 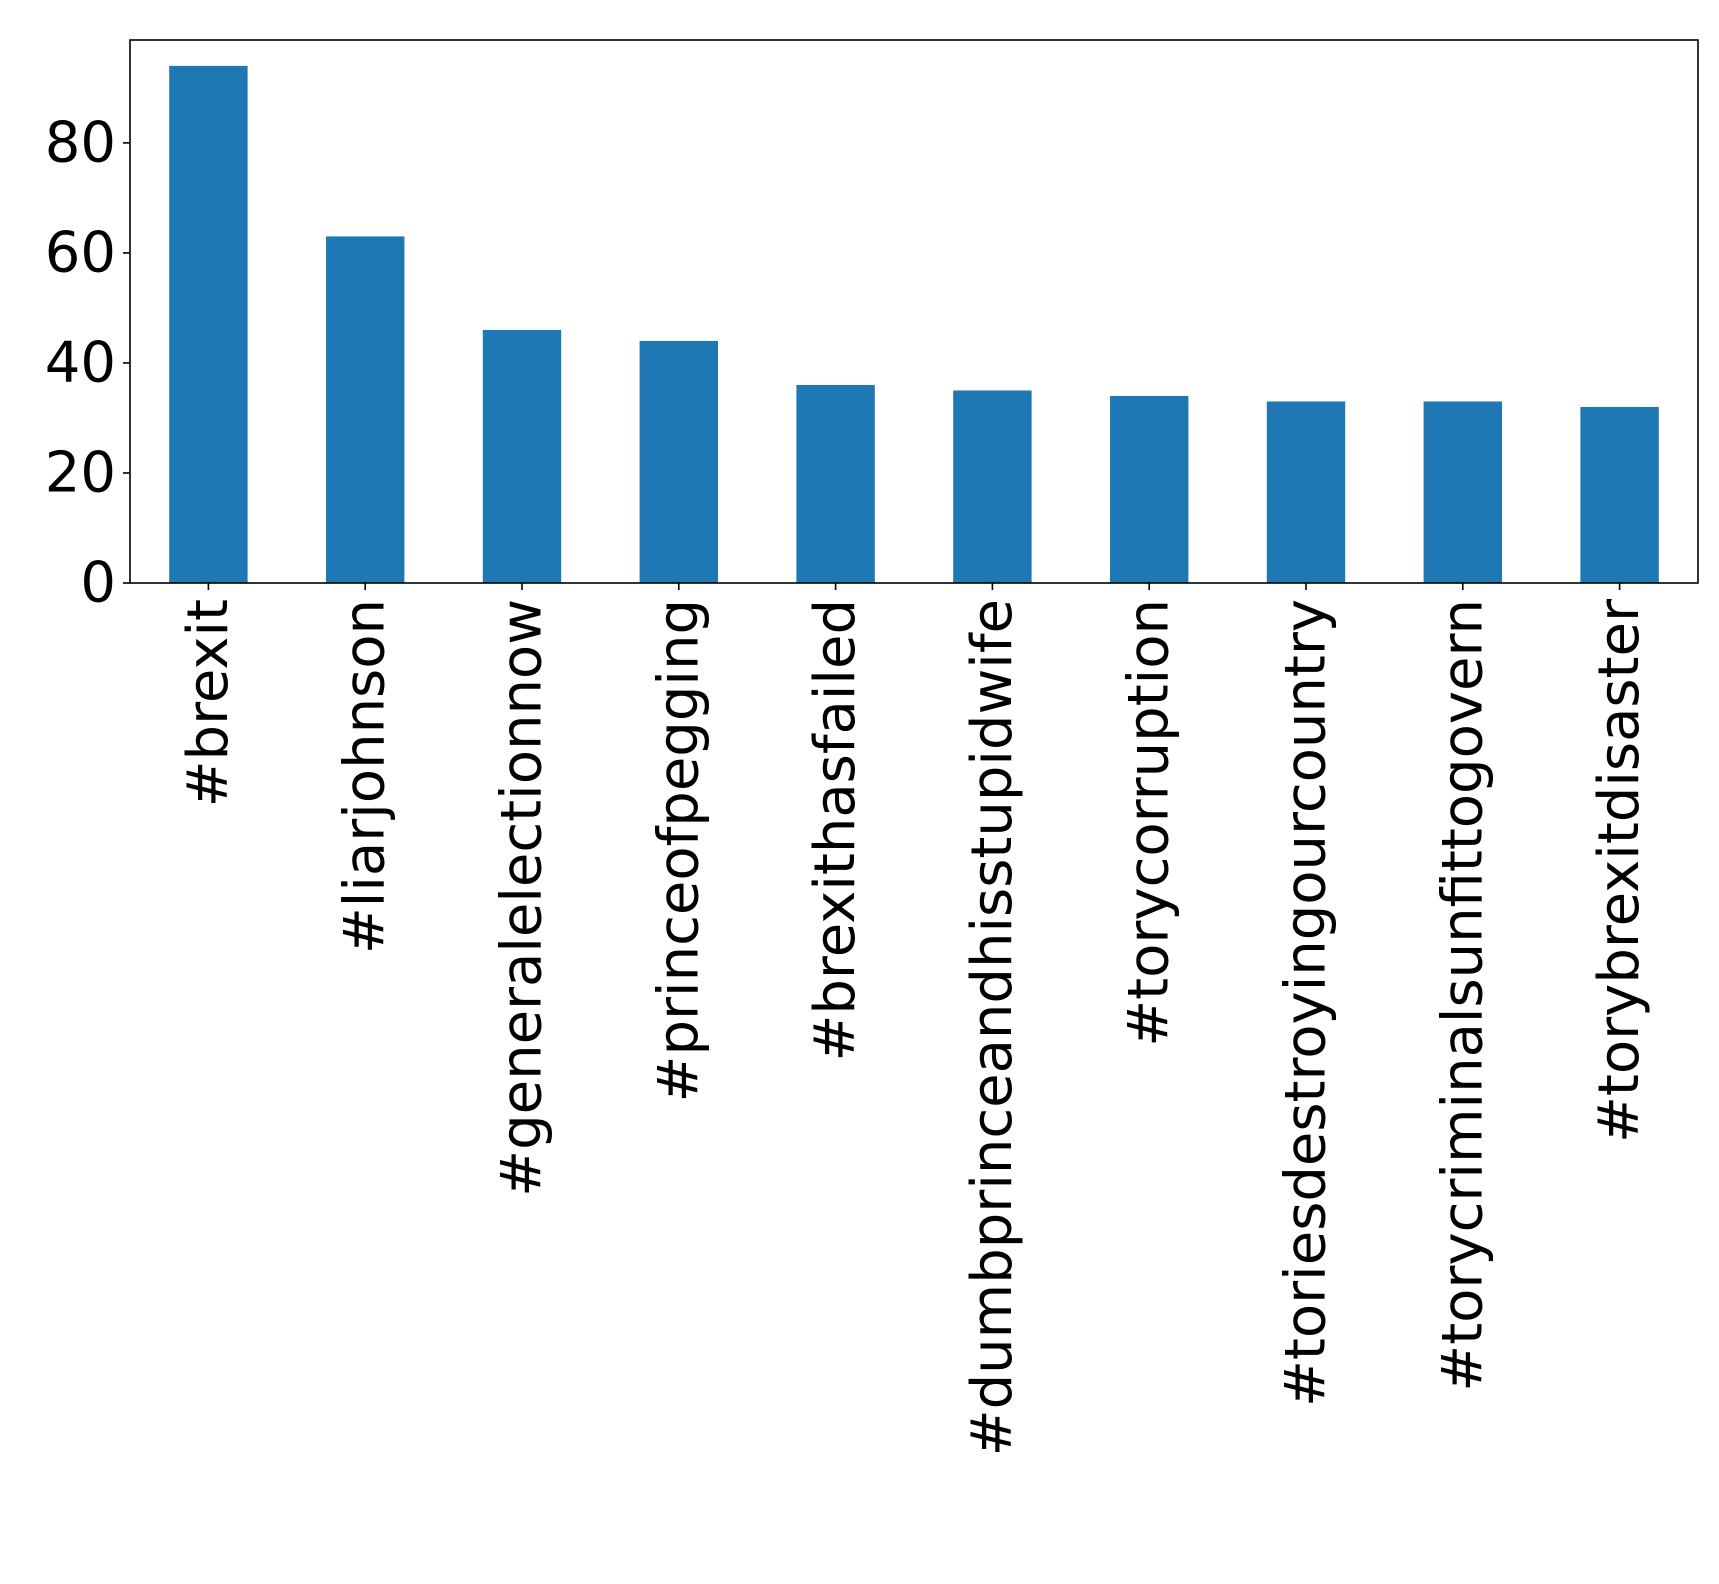 What do you see at coordinates (1619, 870) in the screenshot?
I see `x-tick-label: #torybrexitdisaster` at bounding box center [1619, 870].